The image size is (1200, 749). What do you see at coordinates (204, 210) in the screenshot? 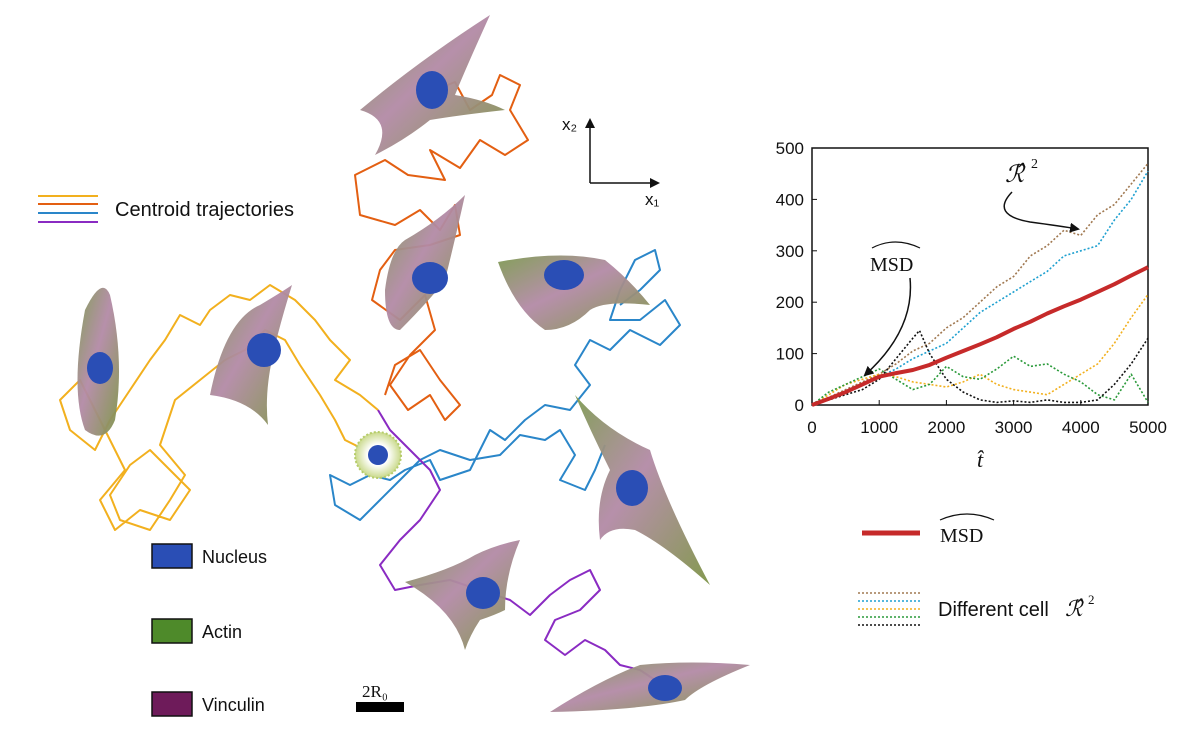
I see `trajectories-label: Centroid trajectories` at bounding box center [204, 210].